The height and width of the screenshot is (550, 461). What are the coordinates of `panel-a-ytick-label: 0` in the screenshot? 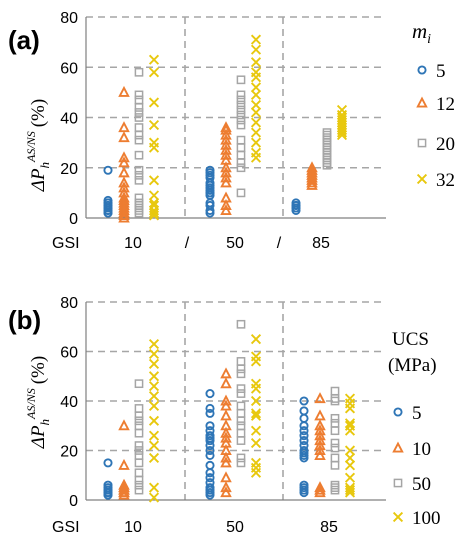 It's located at (73, 219).